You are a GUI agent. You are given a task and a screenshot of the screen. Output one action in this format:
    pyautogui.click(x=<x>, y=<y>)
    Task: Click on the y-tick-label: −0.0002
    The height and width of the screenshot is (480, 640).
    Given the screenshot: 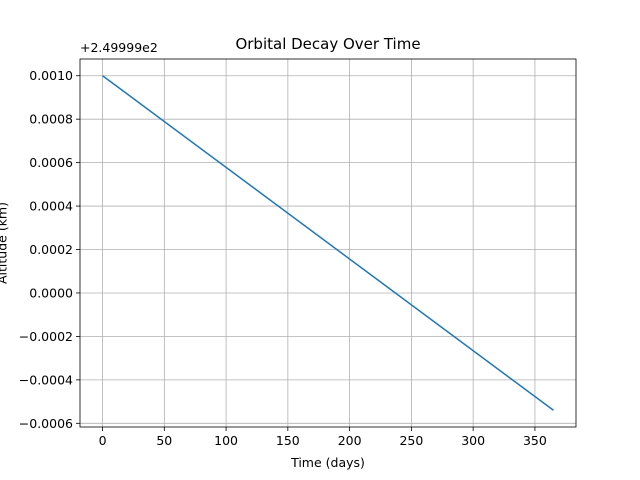 What is the action you would take?
    pyautogui.click(x=46, y=336)
    